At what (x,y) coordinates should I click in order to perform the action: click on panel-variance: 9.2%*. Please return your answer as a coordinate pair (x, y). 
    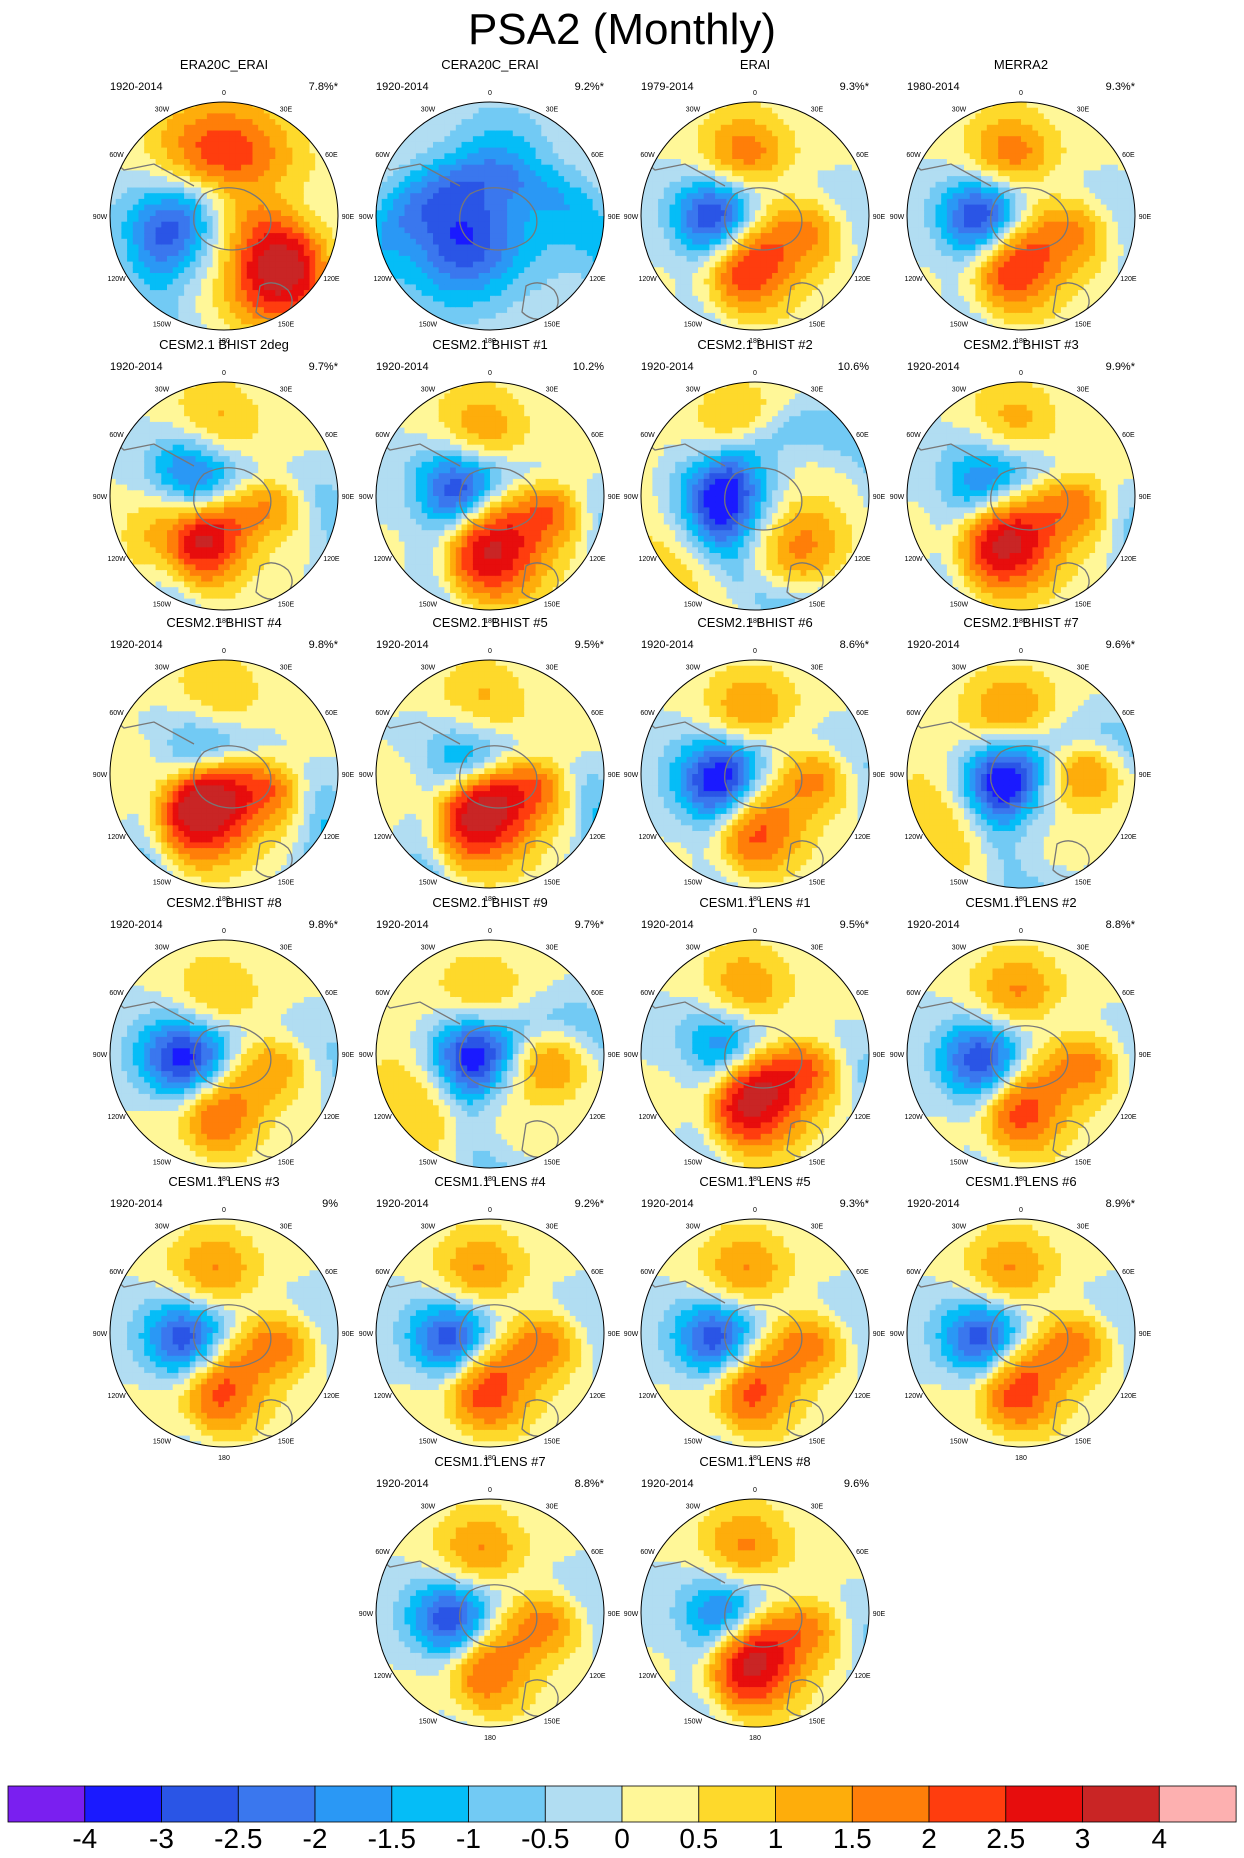
    Looking at the image, I should click on (590, 1204).